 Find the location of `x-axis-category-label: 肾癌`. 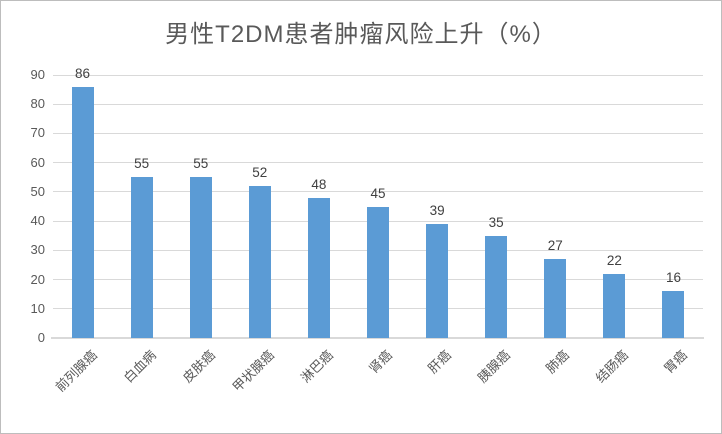

x-axis-category-label: 肾癌 is located at coordinates (380, 362).